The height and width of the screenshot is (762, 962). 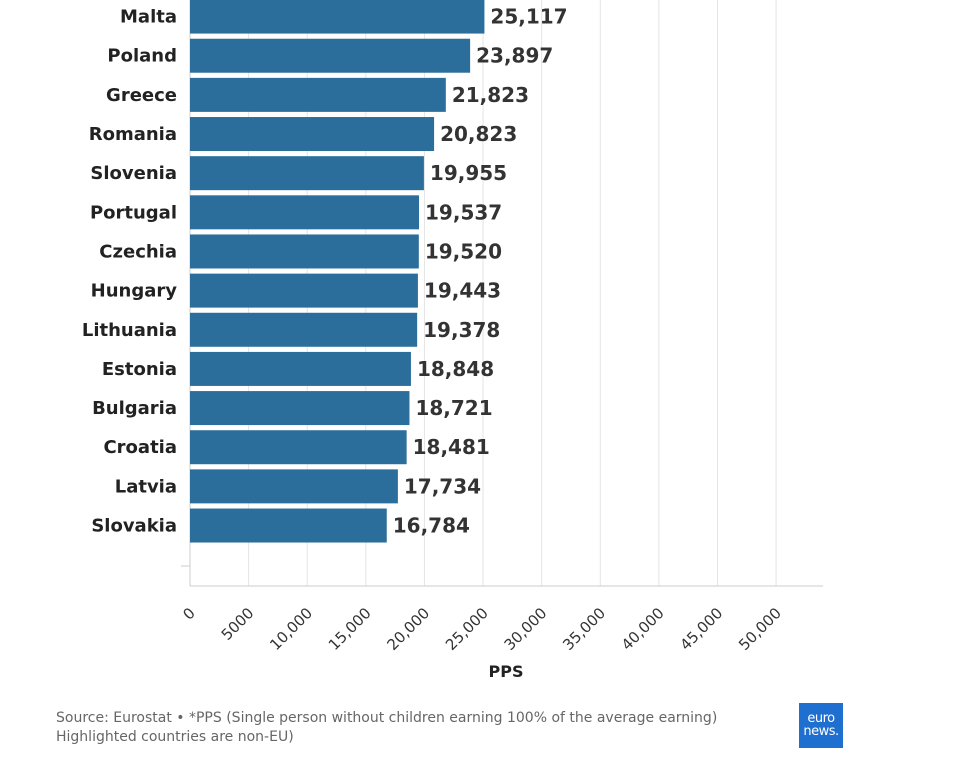 I want to click on category-label: Latvia, so click(x=146, y=486).